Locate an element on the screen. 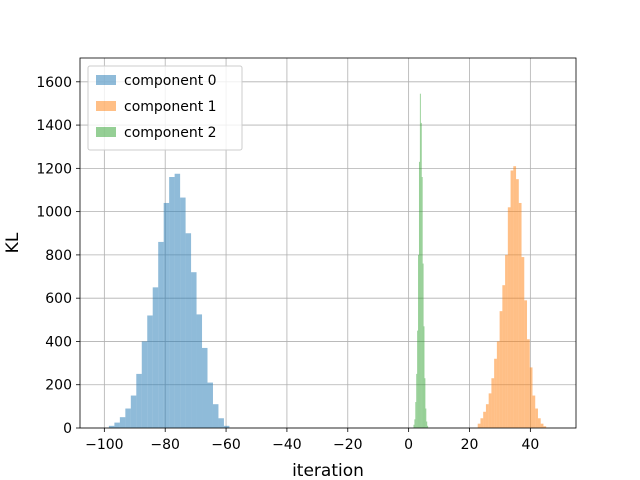 This screenshot has width=640, height=480. x-axis-label: iteration is located at coordinates (328, 470).